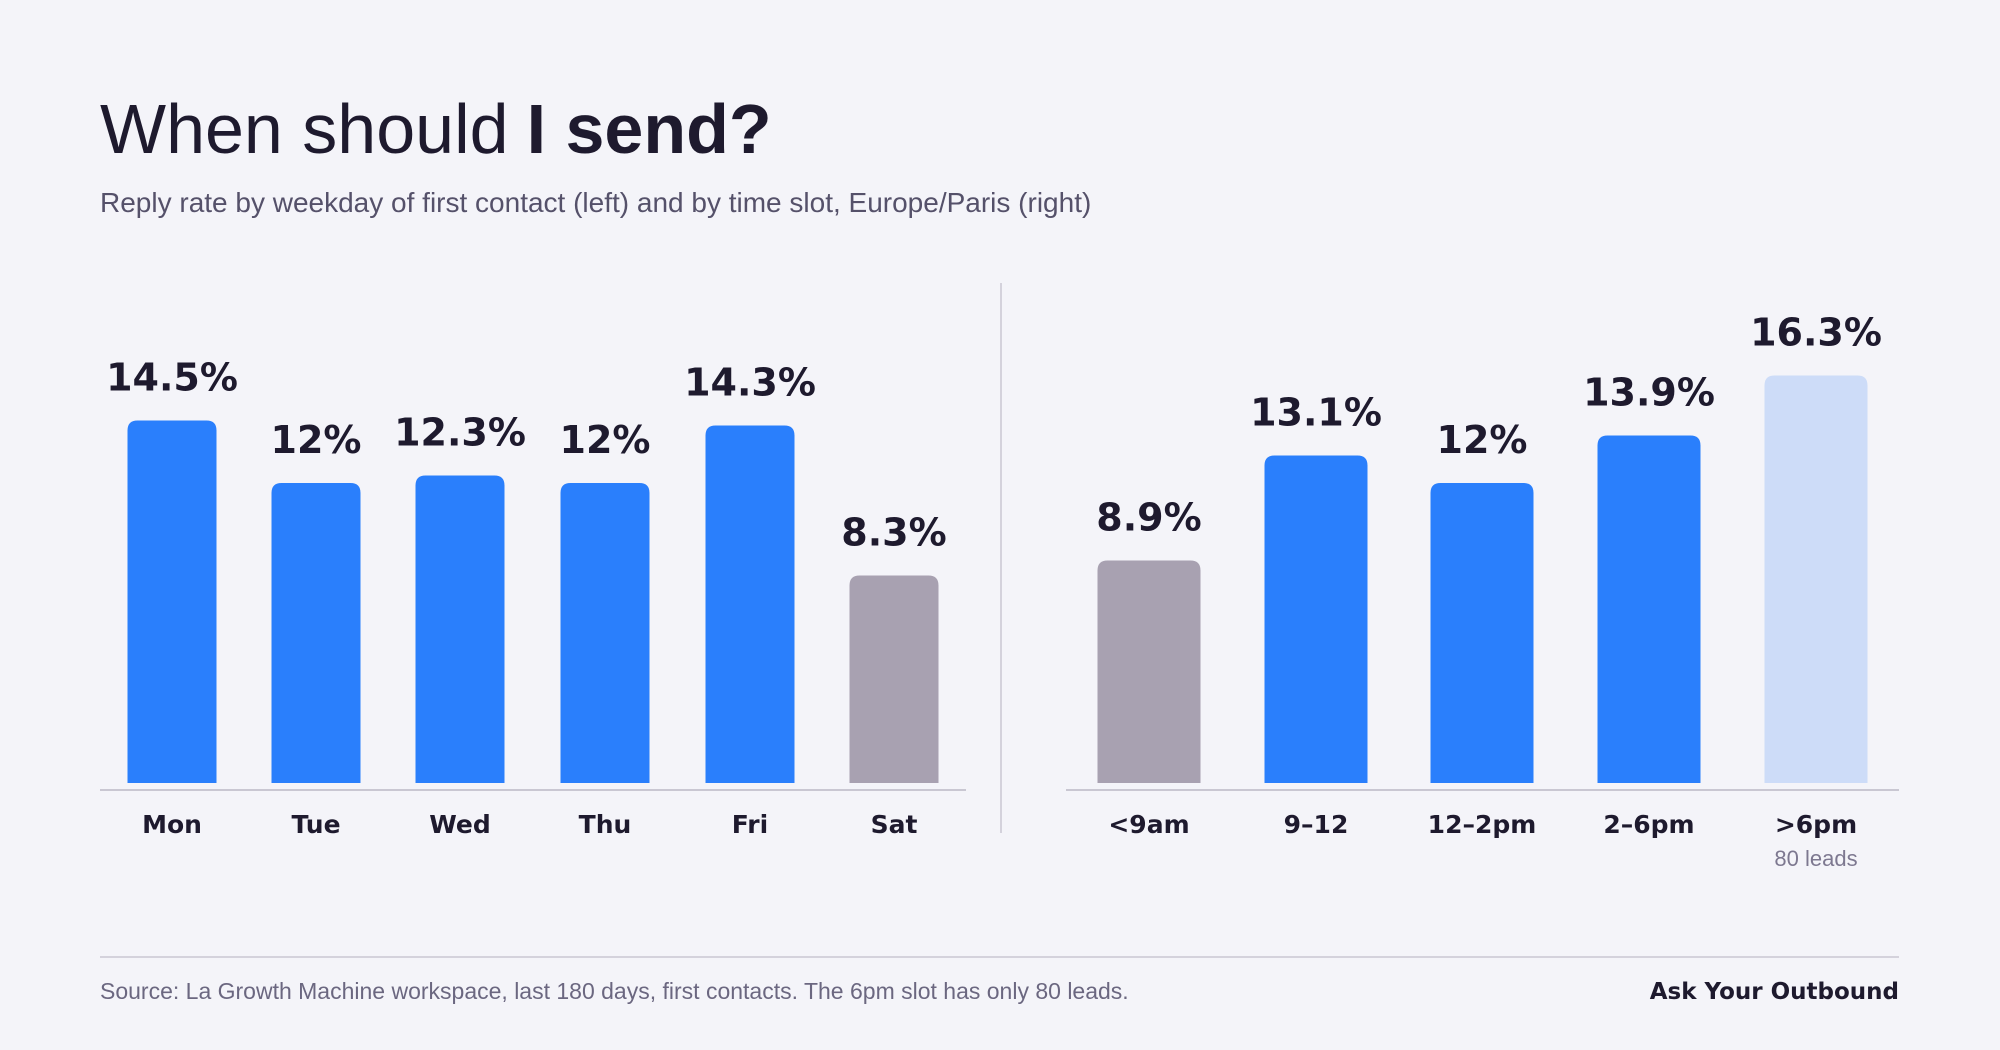 The height and width of the screenshot is (1050, 2000). Describe the element at coordinates (1815, 858) in the screenshot. I see `category-note: 80 leads` at that location.